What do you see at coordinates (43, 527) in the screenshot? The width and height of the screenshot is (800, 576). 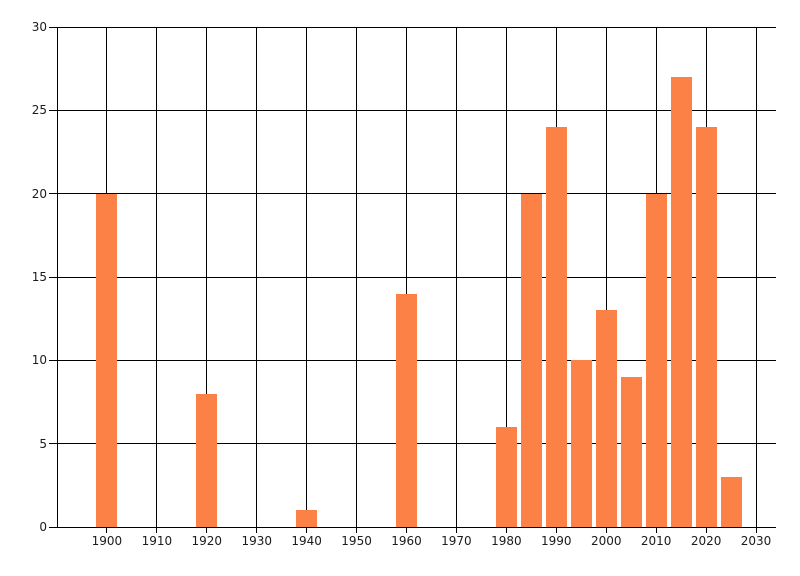 I see `y-tick-label: 0` at bounding box center [43, 527].